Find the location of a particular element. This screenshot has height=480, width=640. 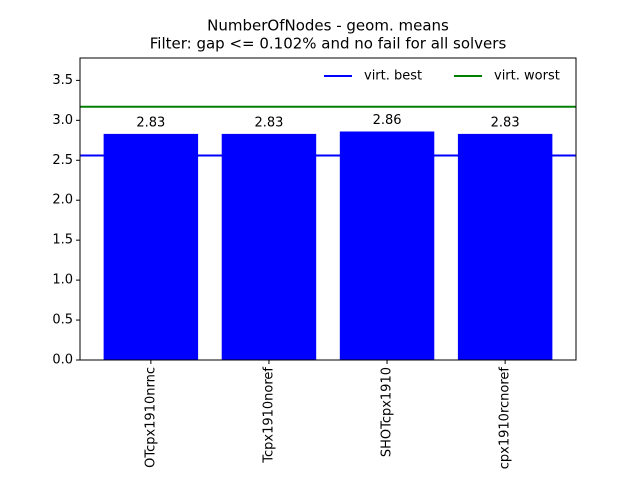

legend-label: virt. worst is located at coordinates (527, 76).